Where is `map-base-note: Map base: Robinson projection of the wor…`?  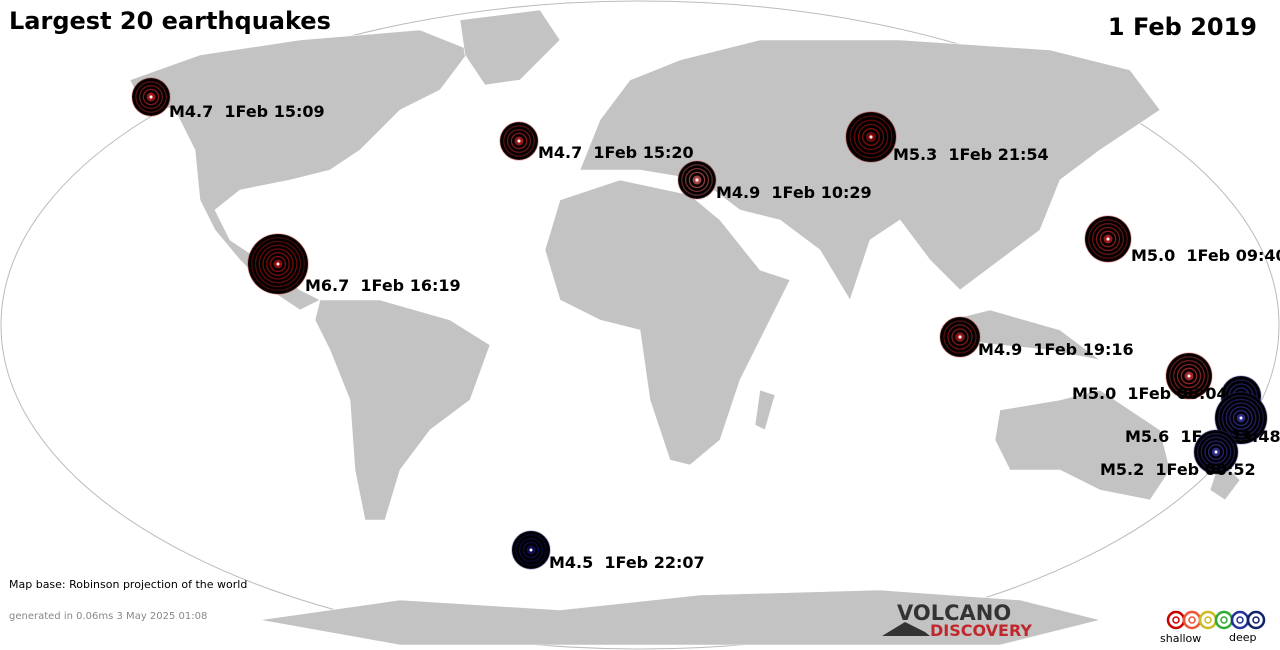
map-base-note: Map base: Robinson projection of the wor… is located at coordinates (128, 584).